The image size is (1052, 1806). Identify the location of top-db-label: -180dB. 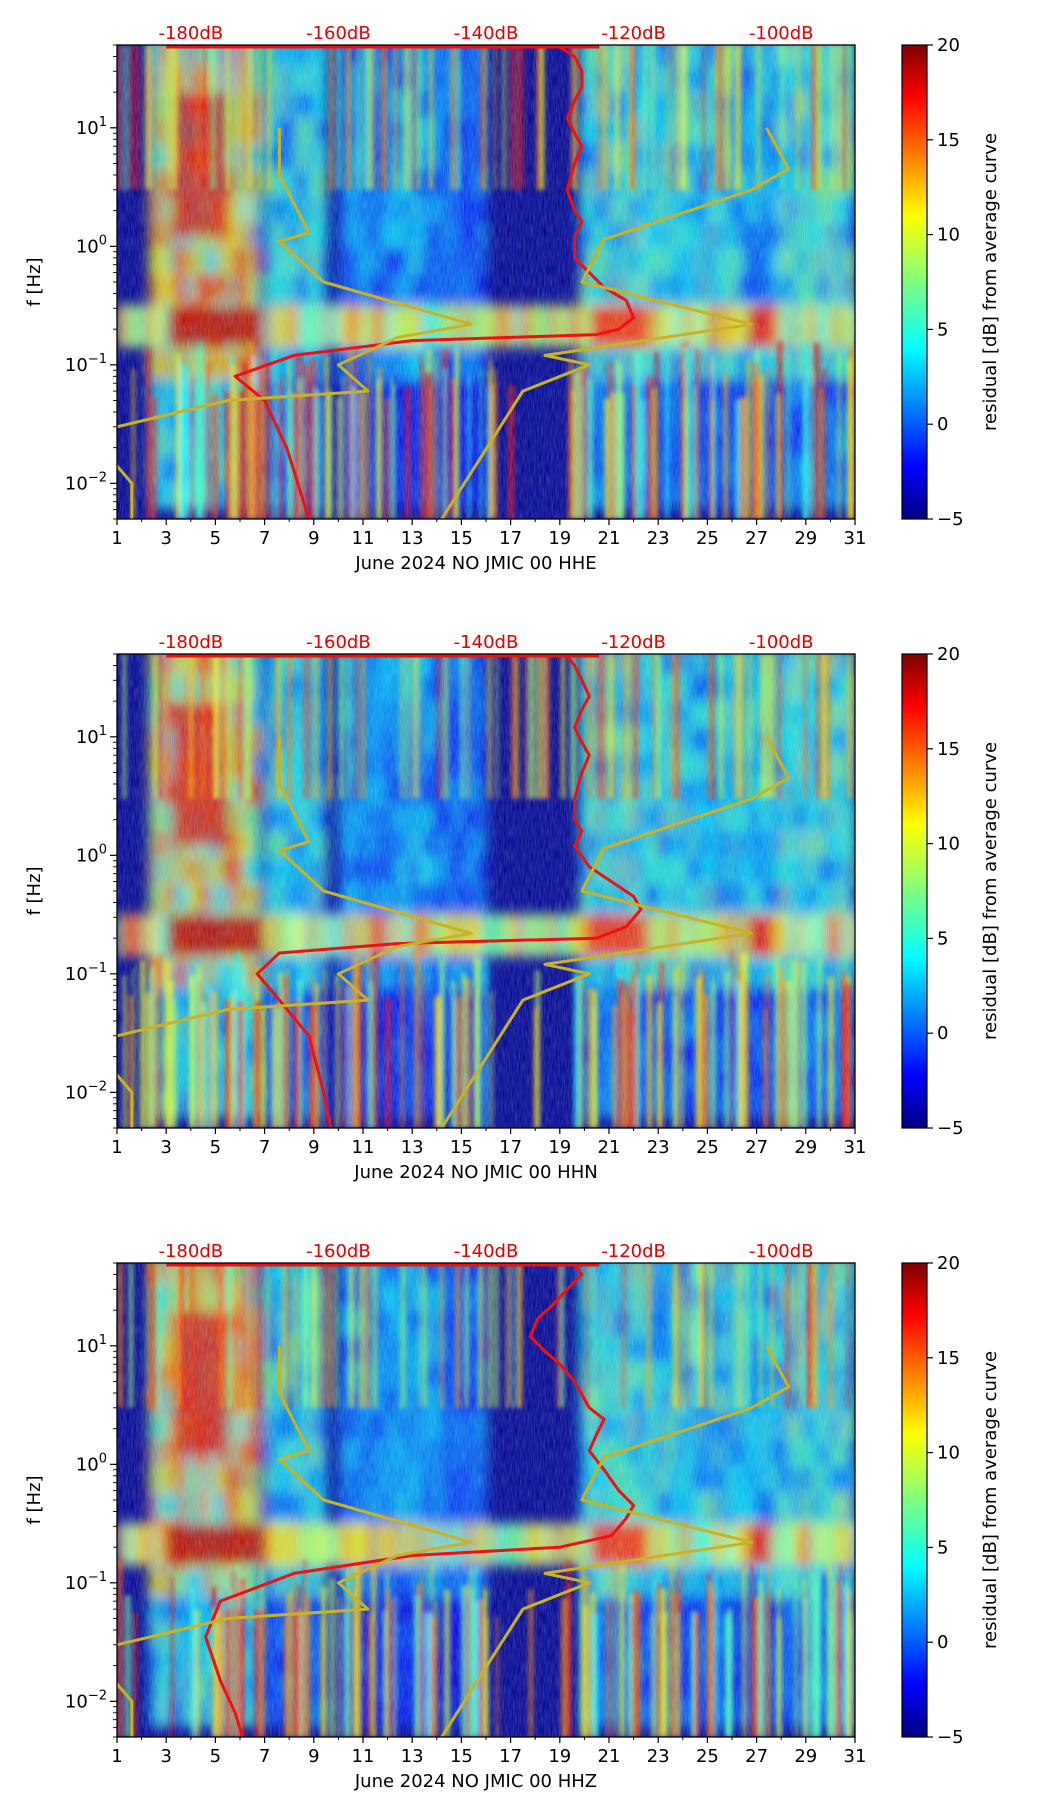
(190, 33).